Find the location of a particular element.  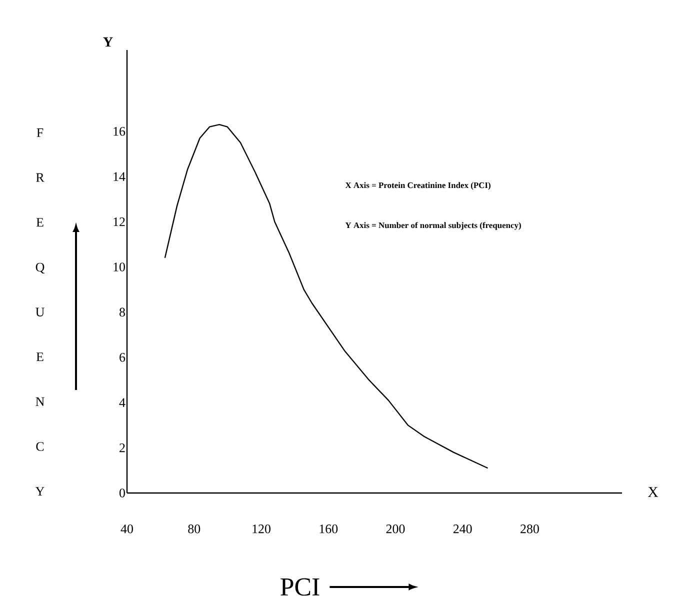

y-tick-label: 0 is located at coordinates (122, 493).